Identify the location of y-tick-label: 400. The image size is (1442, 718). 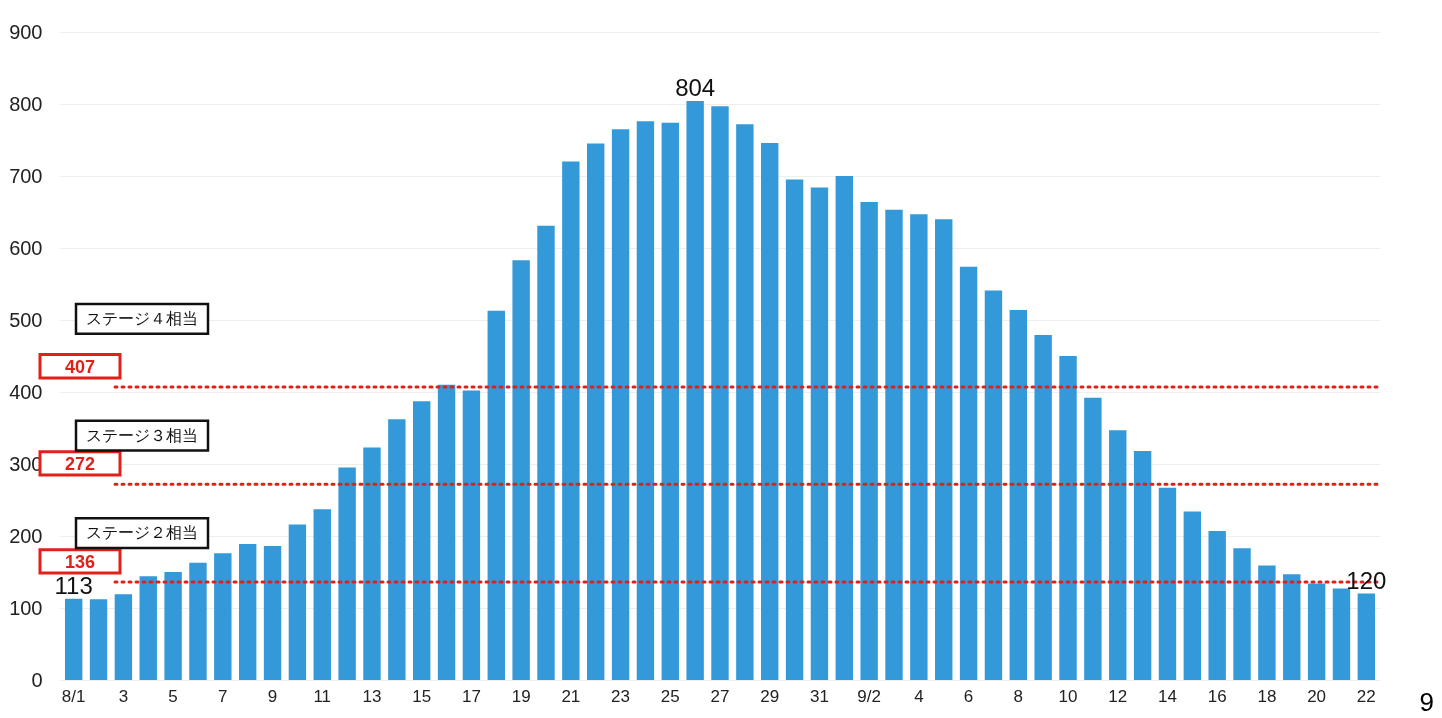
(26, 391).